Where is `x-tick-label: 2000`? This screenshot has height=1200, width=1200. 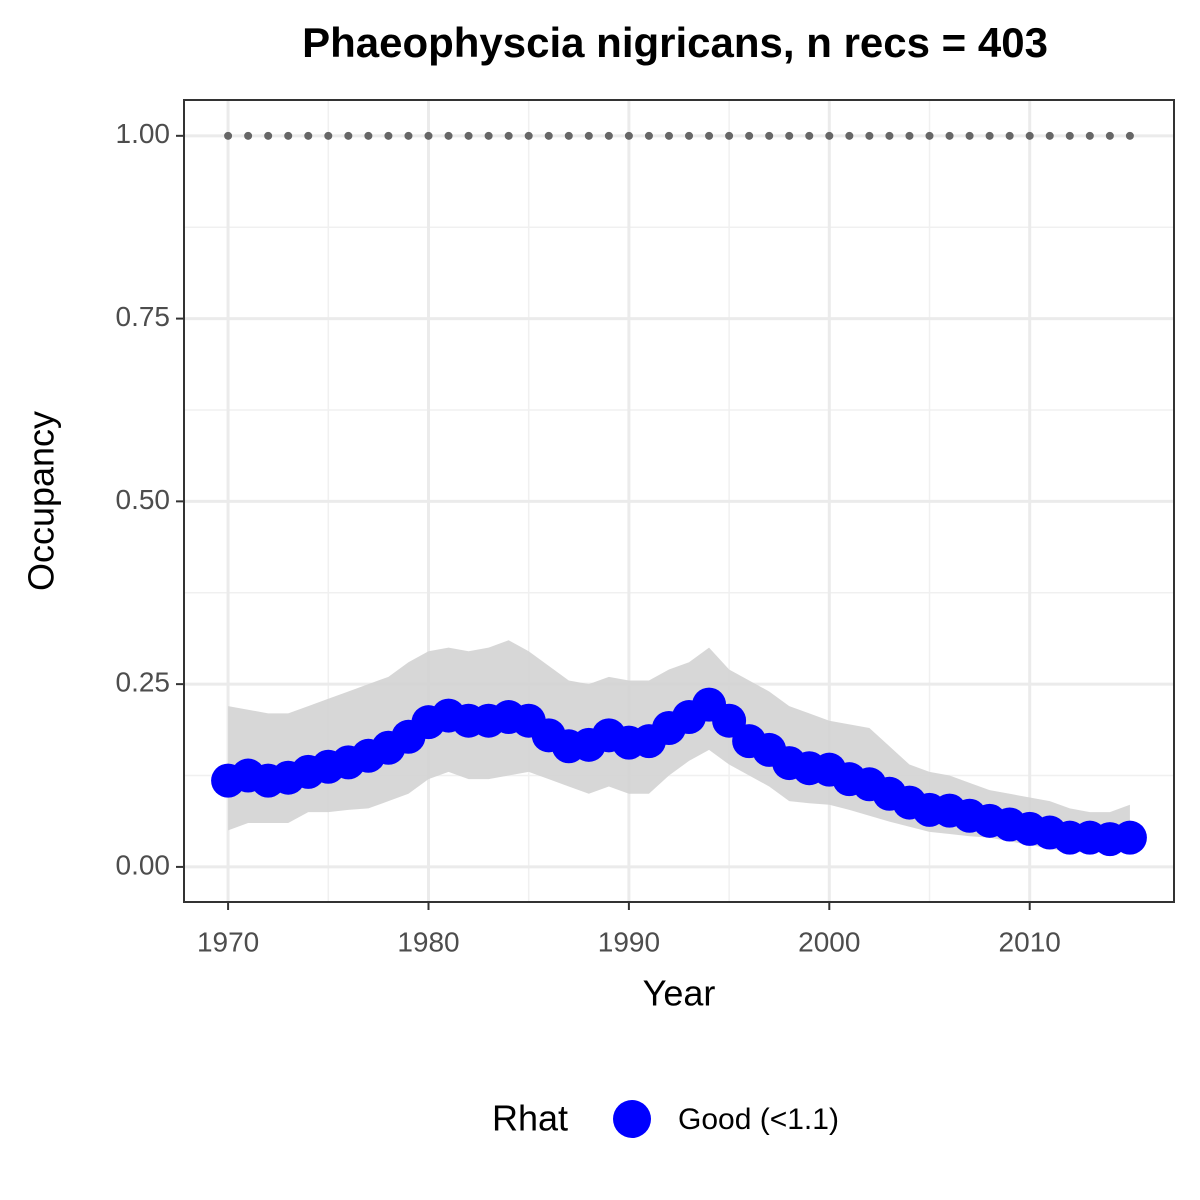
x-tick-label: 2000 is located at coordinates (829, 941).